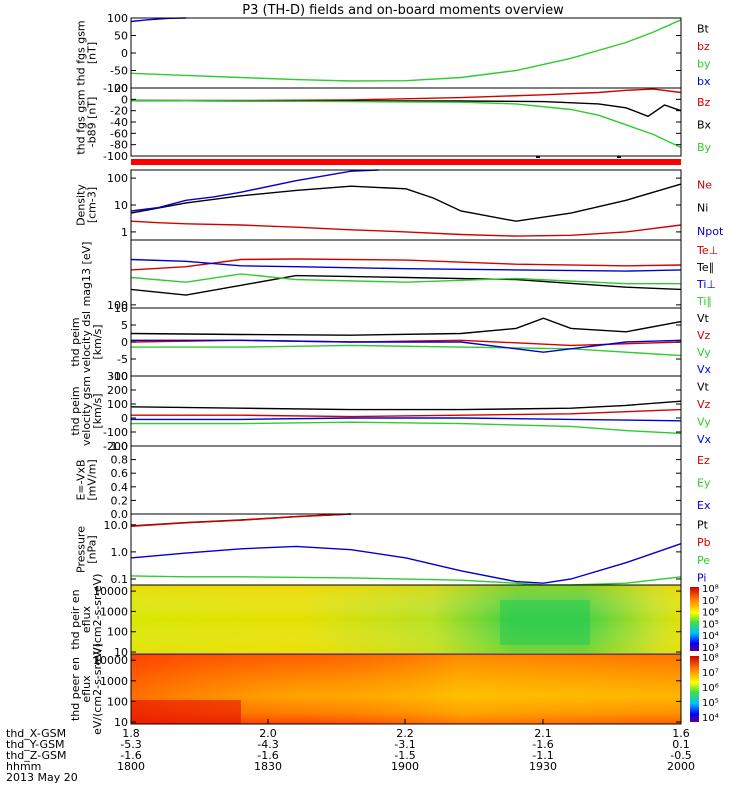 This screenshot has height=800, width=750. I want to click on legend-vy: Vy, so click(704, 421).